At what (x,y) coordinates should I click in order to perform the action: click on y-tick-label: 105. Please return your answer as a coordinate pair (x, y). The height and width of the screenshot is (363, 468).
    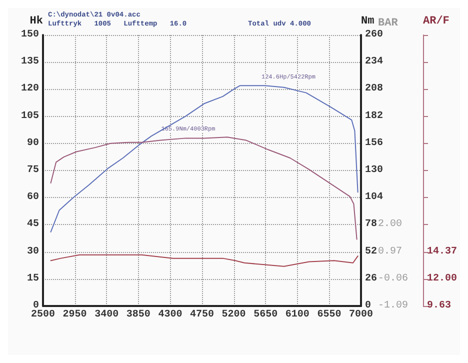
    Looking at the image, I should click on (29, 116).